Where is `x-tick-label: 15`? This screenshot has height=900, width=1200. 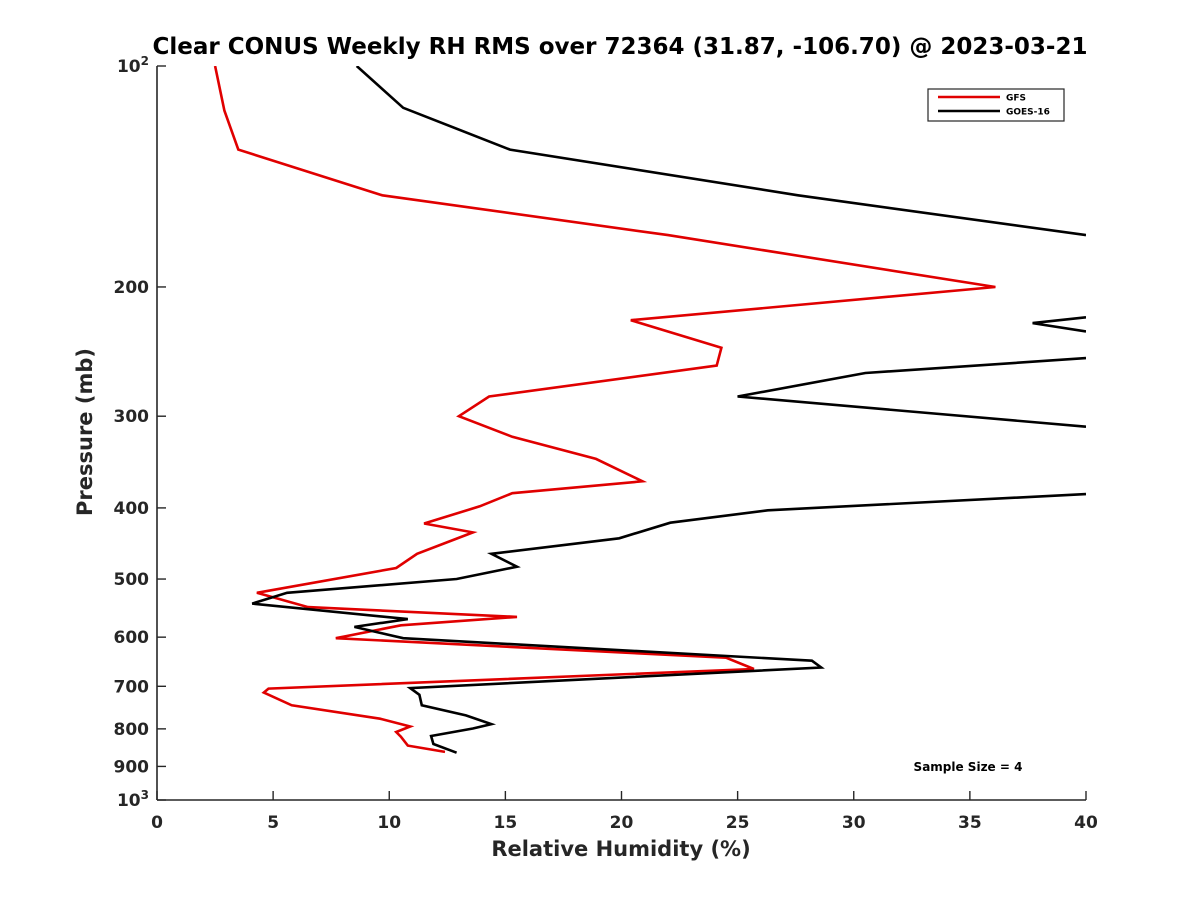
x-tick-label: 15 is located at coordinates (506, 823).